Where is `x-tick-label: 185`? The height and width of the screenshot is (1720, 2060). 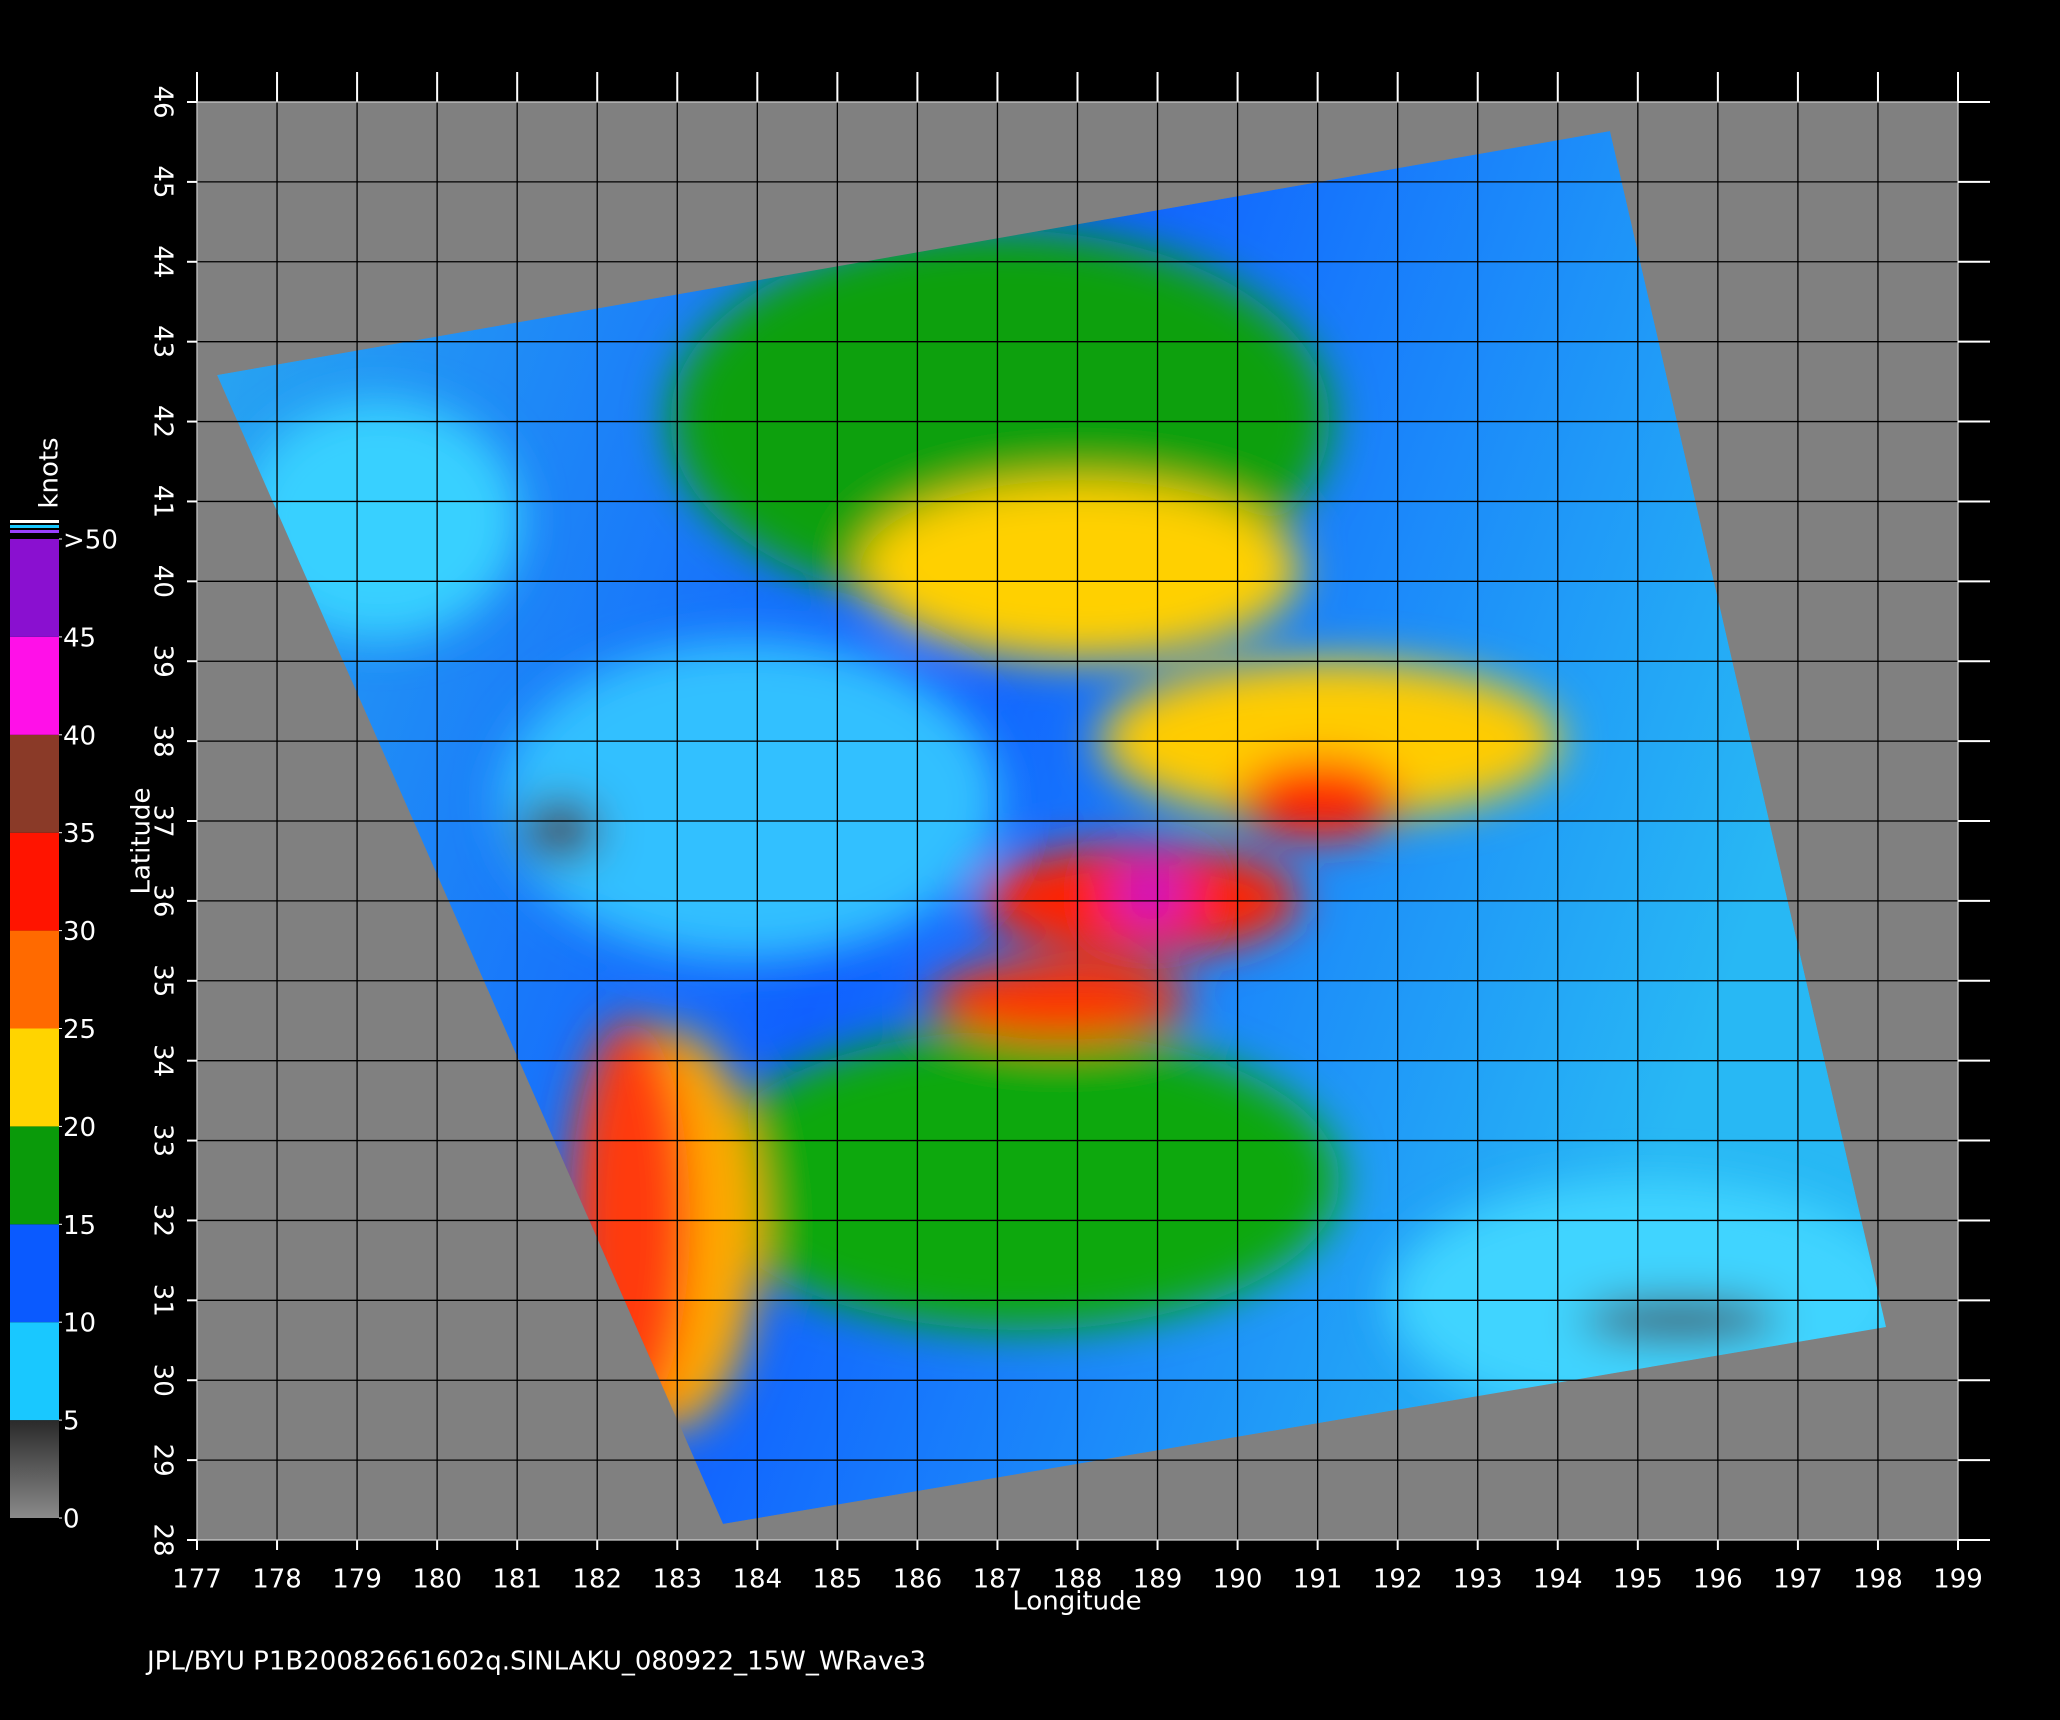 x-tick-label: 185 is located at coordinates (838, 1580).